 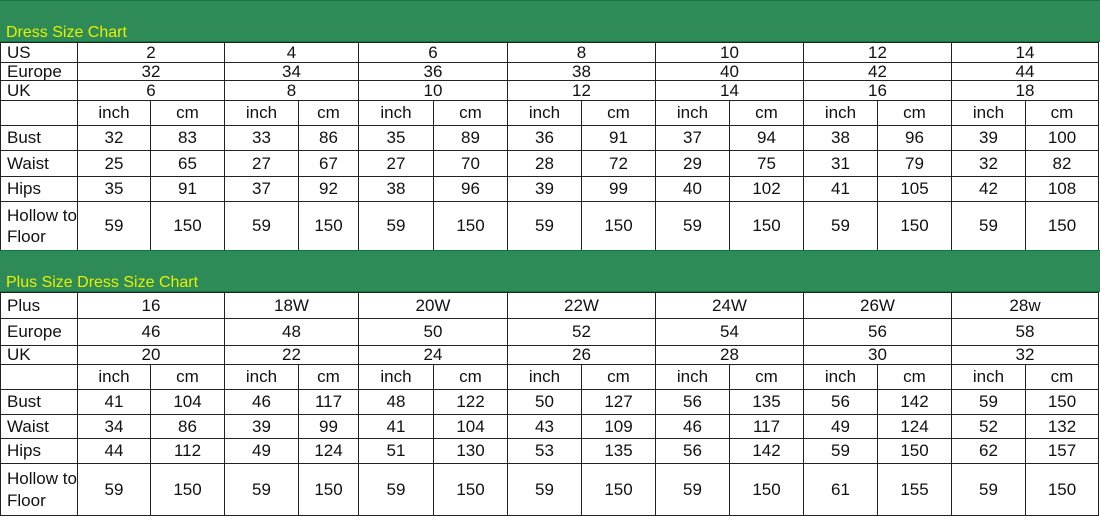 I want to click on measurement-value: 32, so click(x=988, y=163).